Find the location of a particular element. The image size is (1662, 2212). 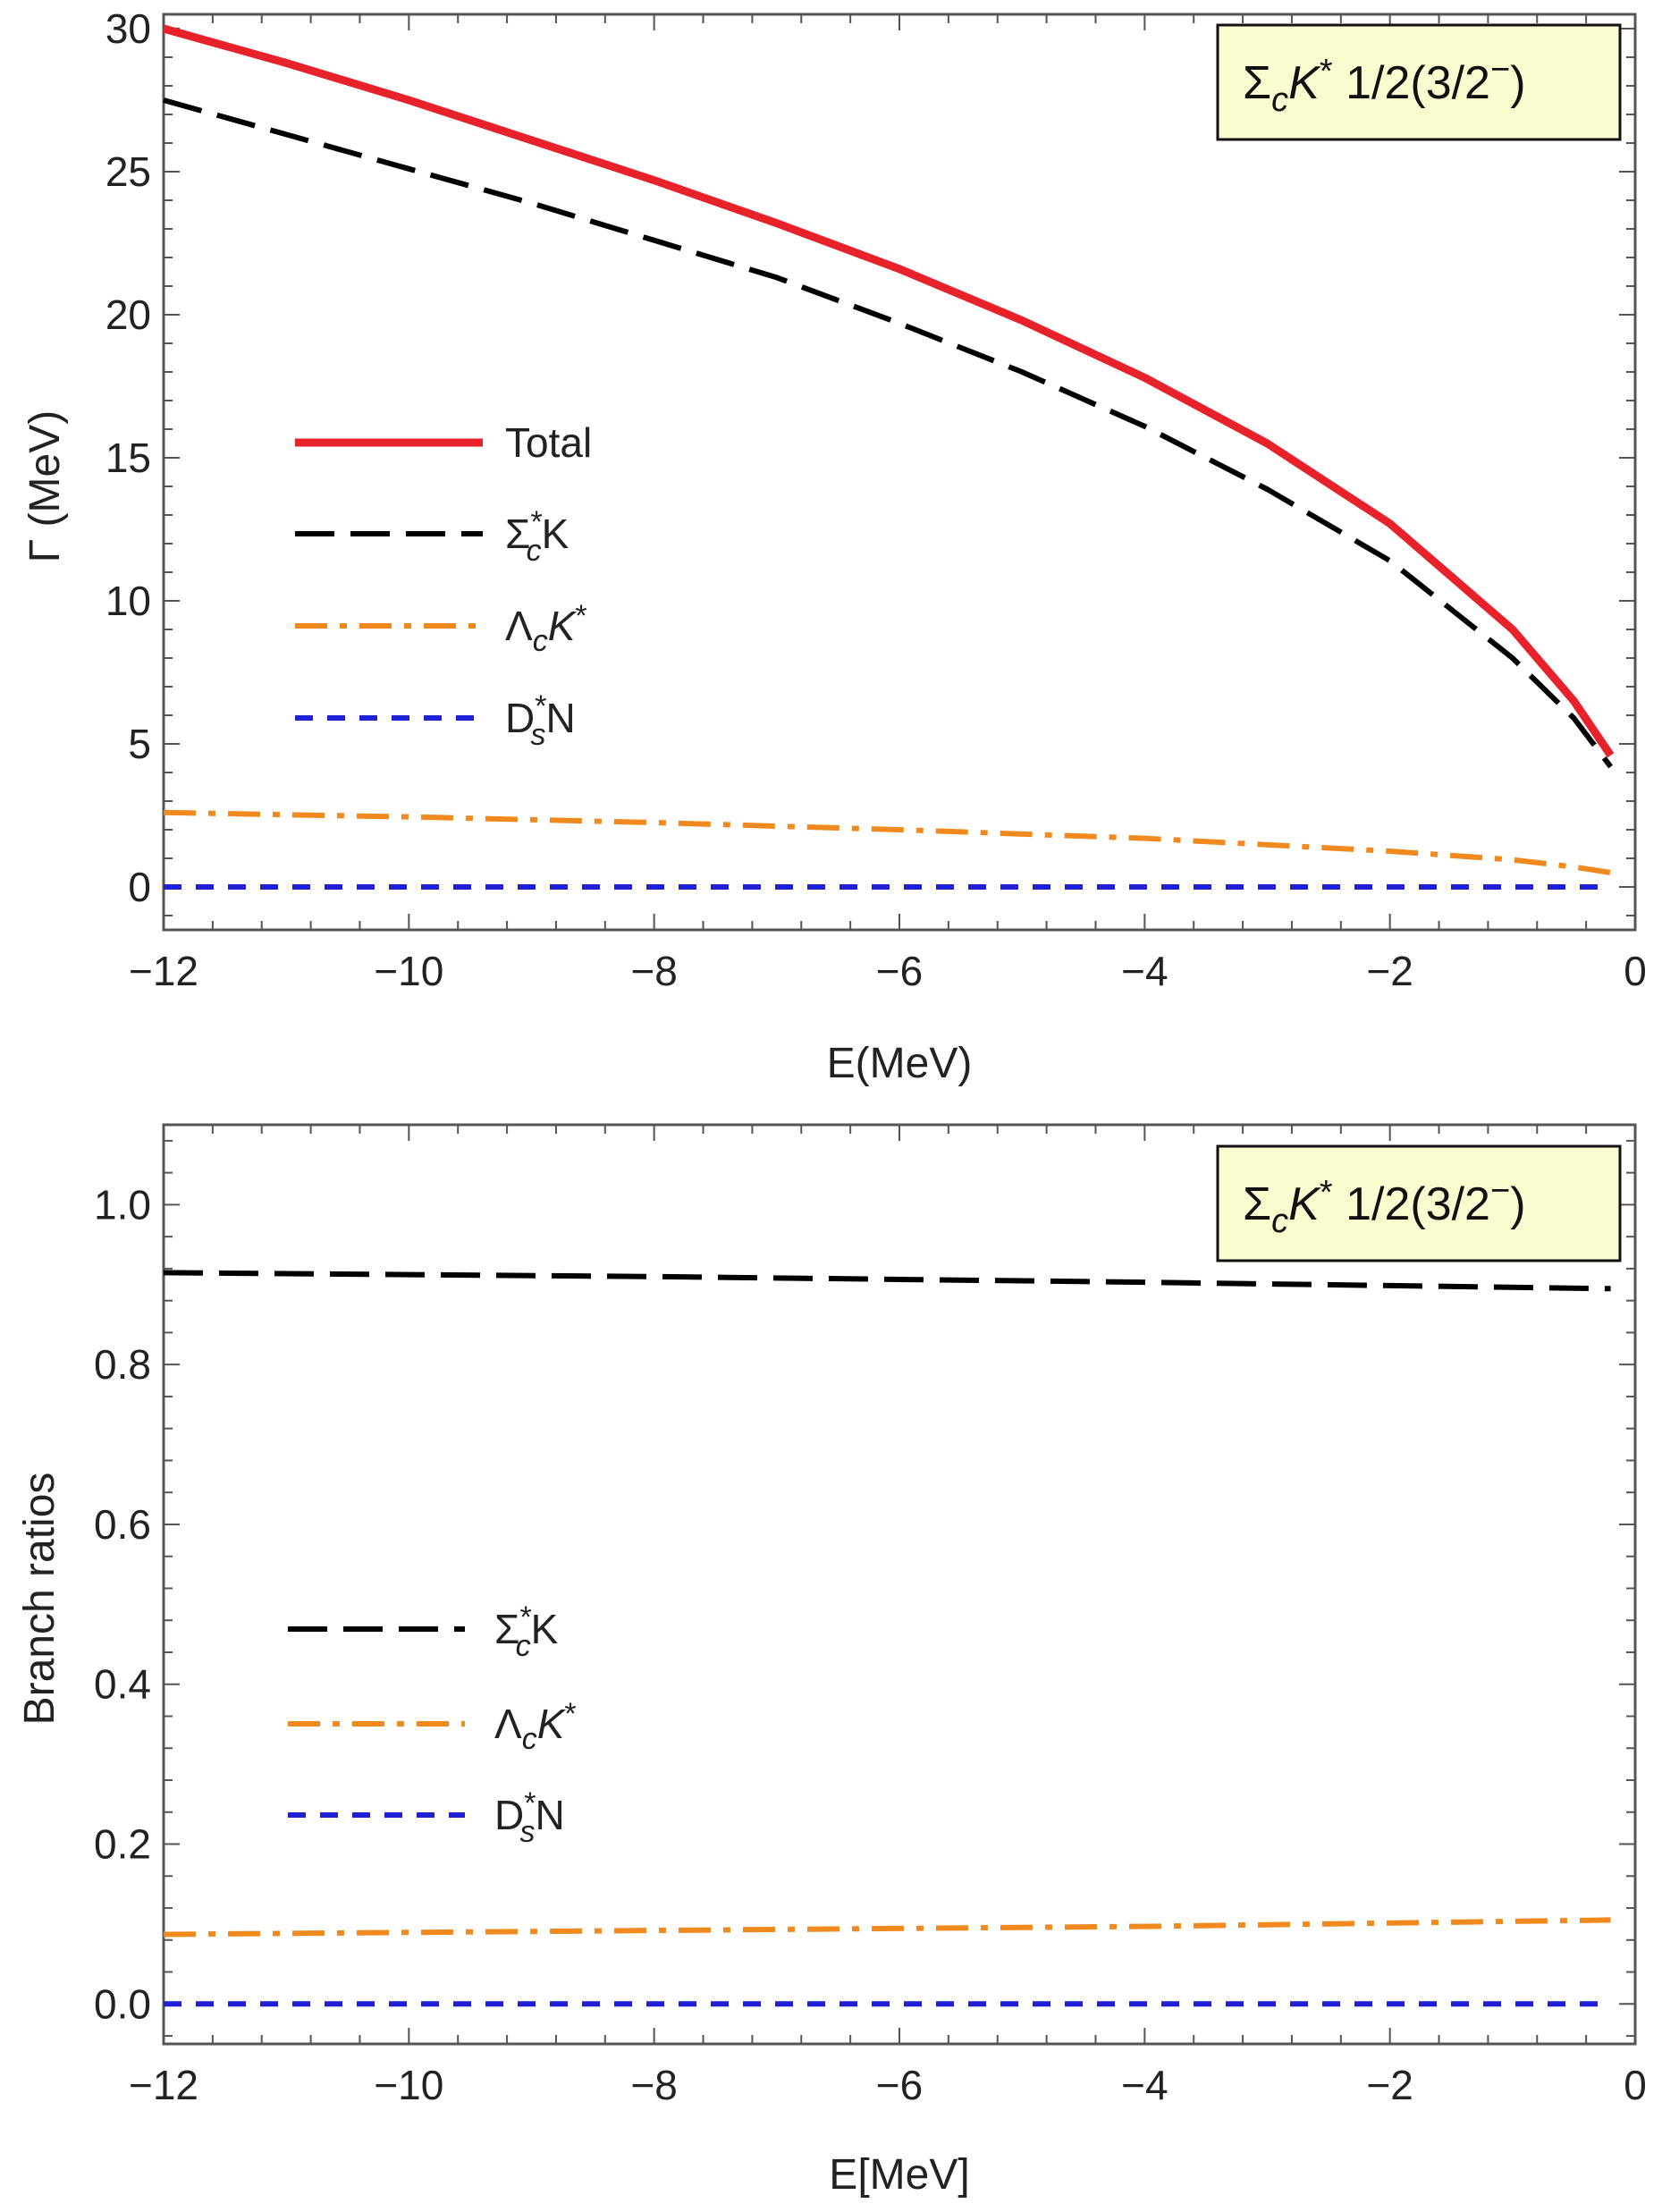

y-tick-label: 30 is located at coordinates (128, 28).